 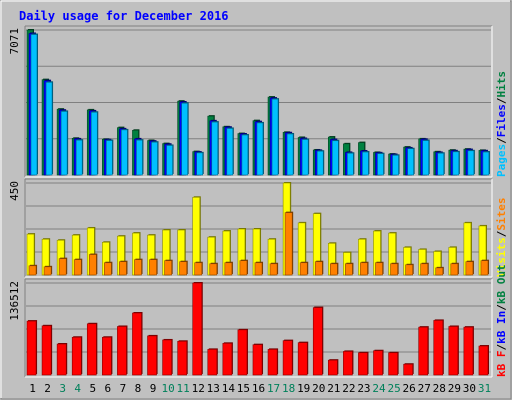 What do you see at coordinates (77, 388) in the screenshot?
I see `x-tick-label: 4` at bounding box center [77, 388].